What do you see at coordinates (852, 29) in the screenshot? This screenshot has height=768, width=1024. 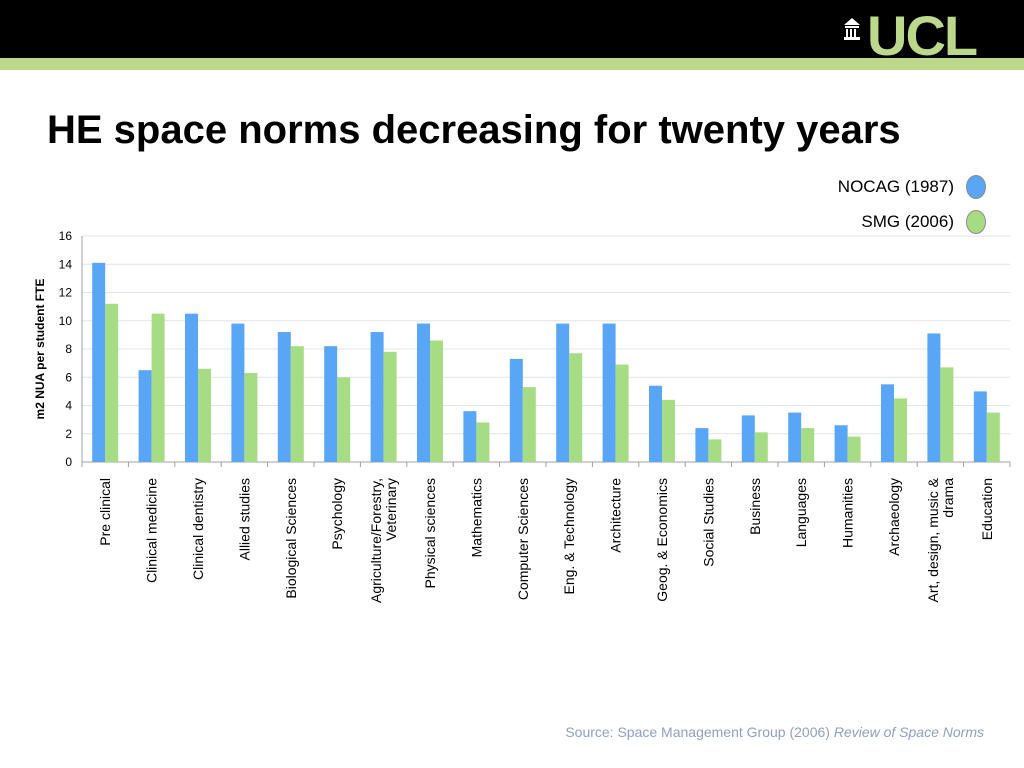 I see `portico-icon` at bounding box center [852, 29].